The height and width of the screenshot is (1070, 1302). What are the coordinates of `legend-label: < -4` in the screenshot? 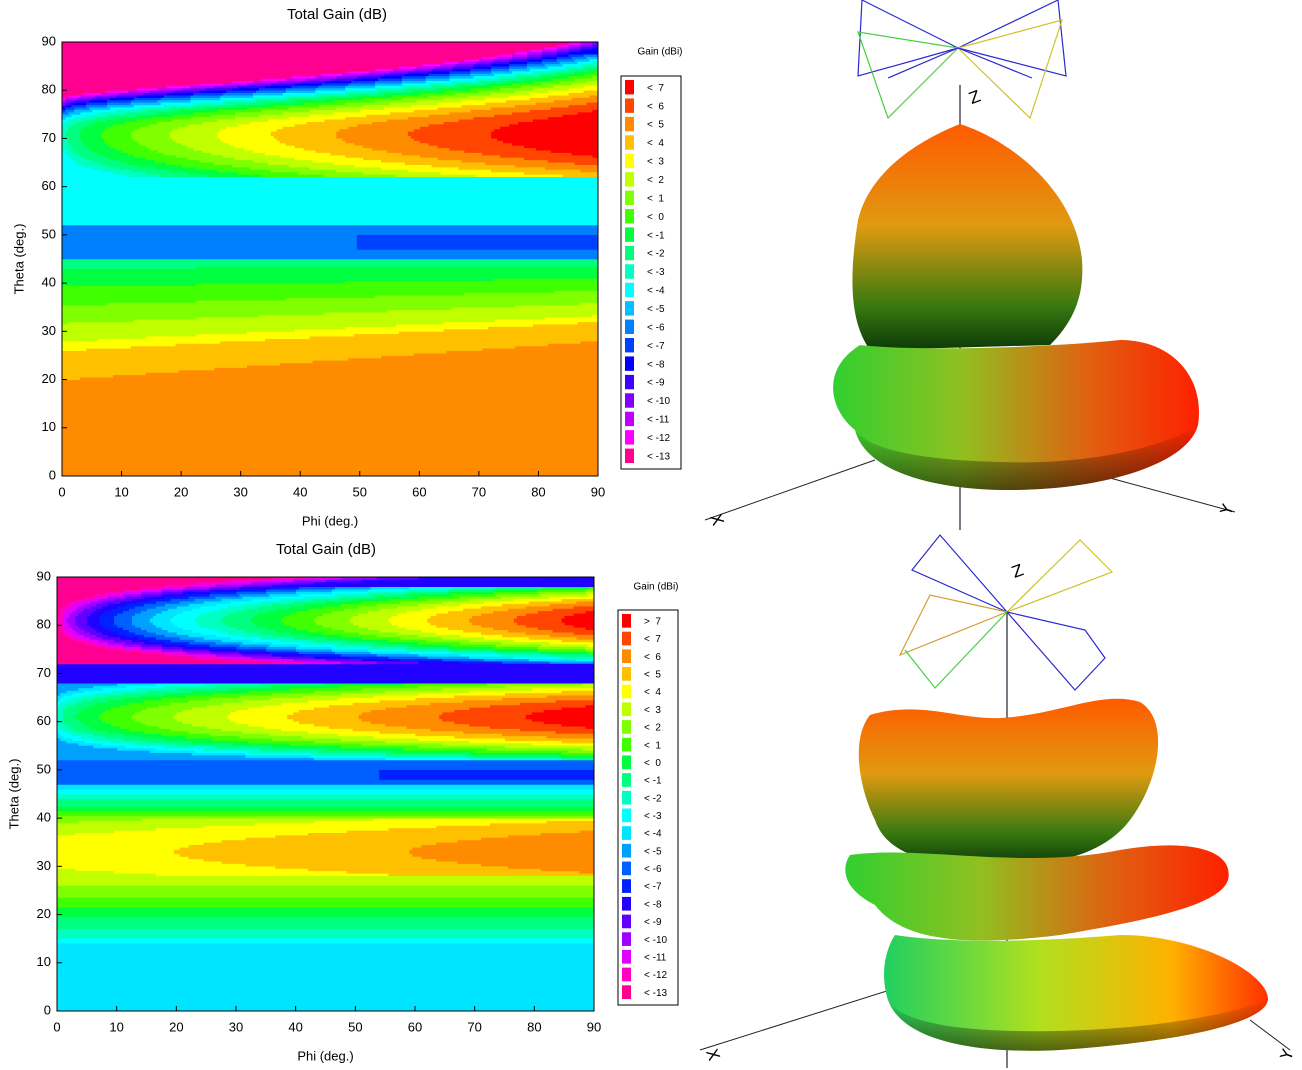 It's located at (653, 834).